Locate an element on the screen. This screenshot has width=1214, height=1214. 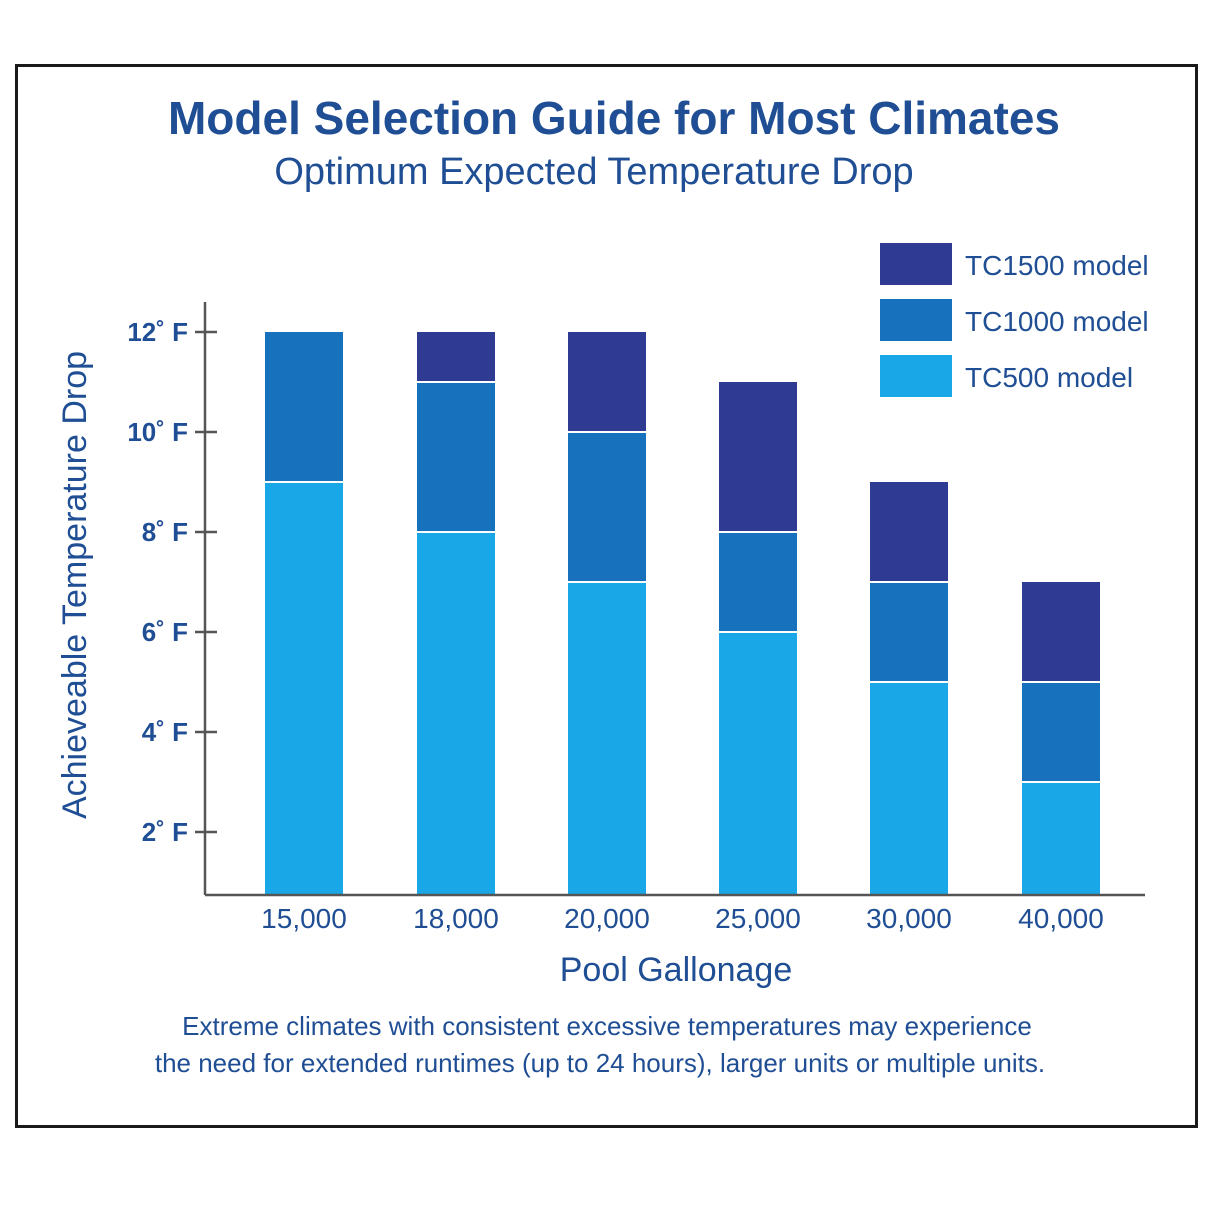
bar-20000-tc1000 is located at coordinates (607, 507).